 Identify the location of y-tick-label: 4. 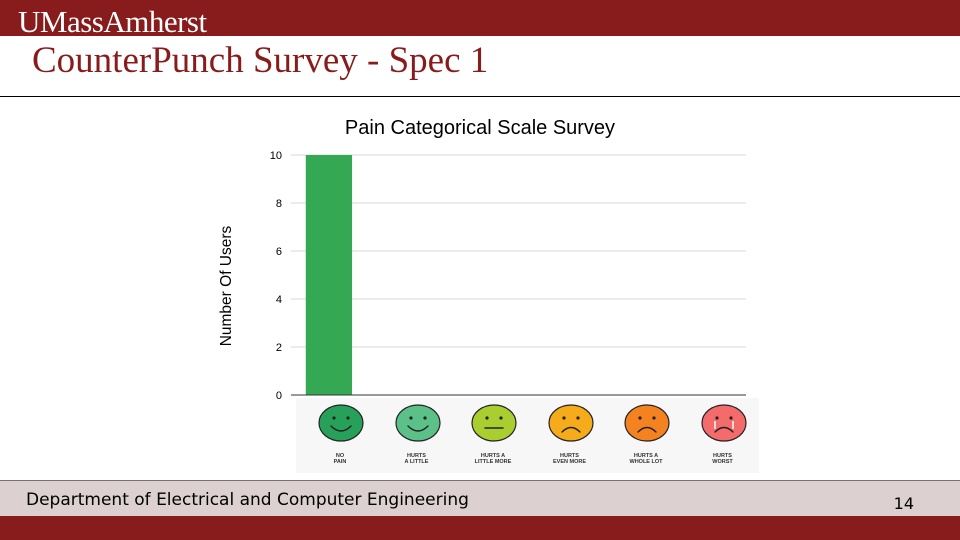
(279, 300).